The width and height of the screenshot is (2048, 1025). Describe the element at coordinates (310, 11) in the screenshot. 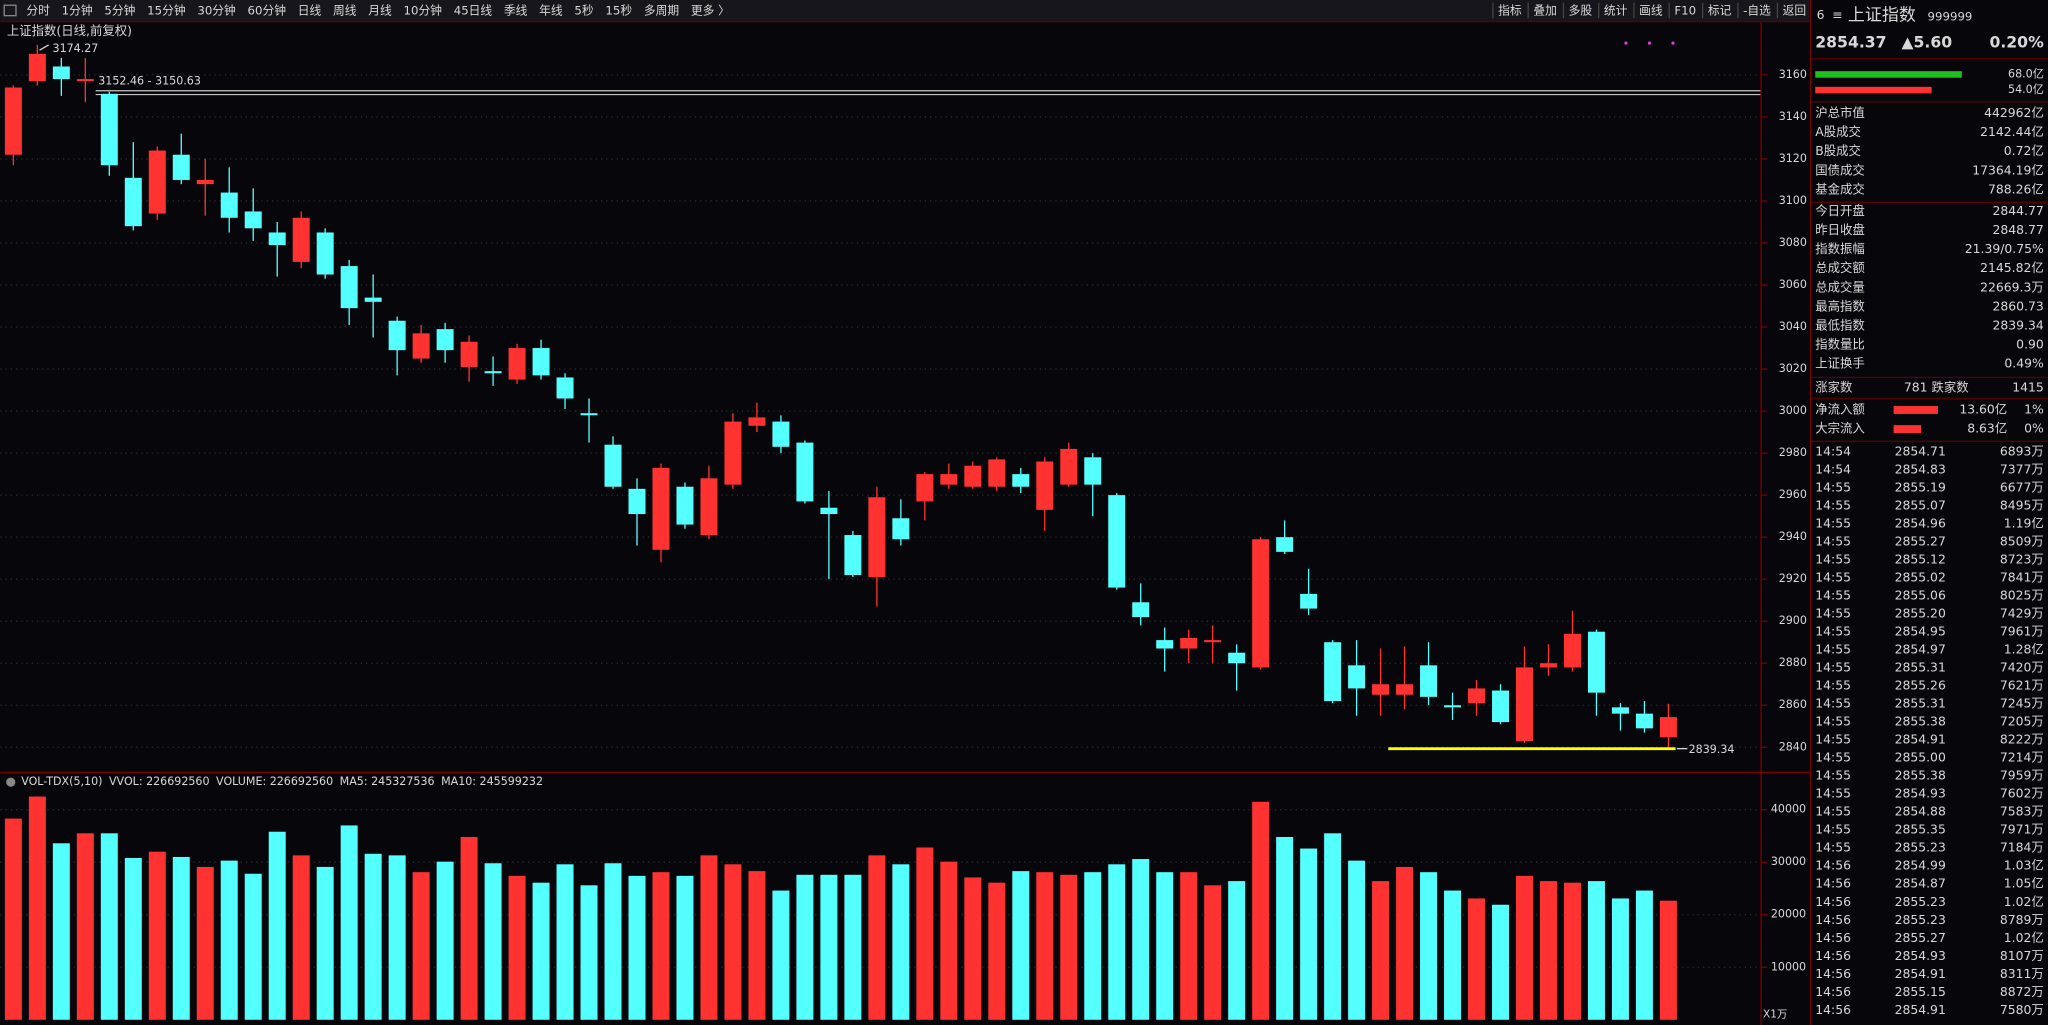

I see `period-tab: 日线` at that location.